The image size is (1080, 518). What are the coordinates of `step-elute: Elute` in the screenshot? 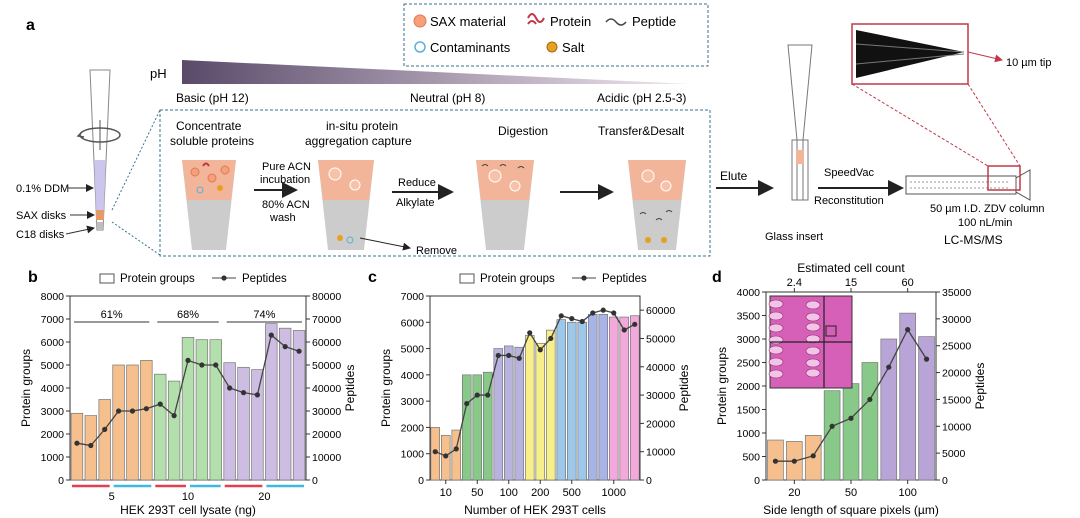 It's located at (734, 176).